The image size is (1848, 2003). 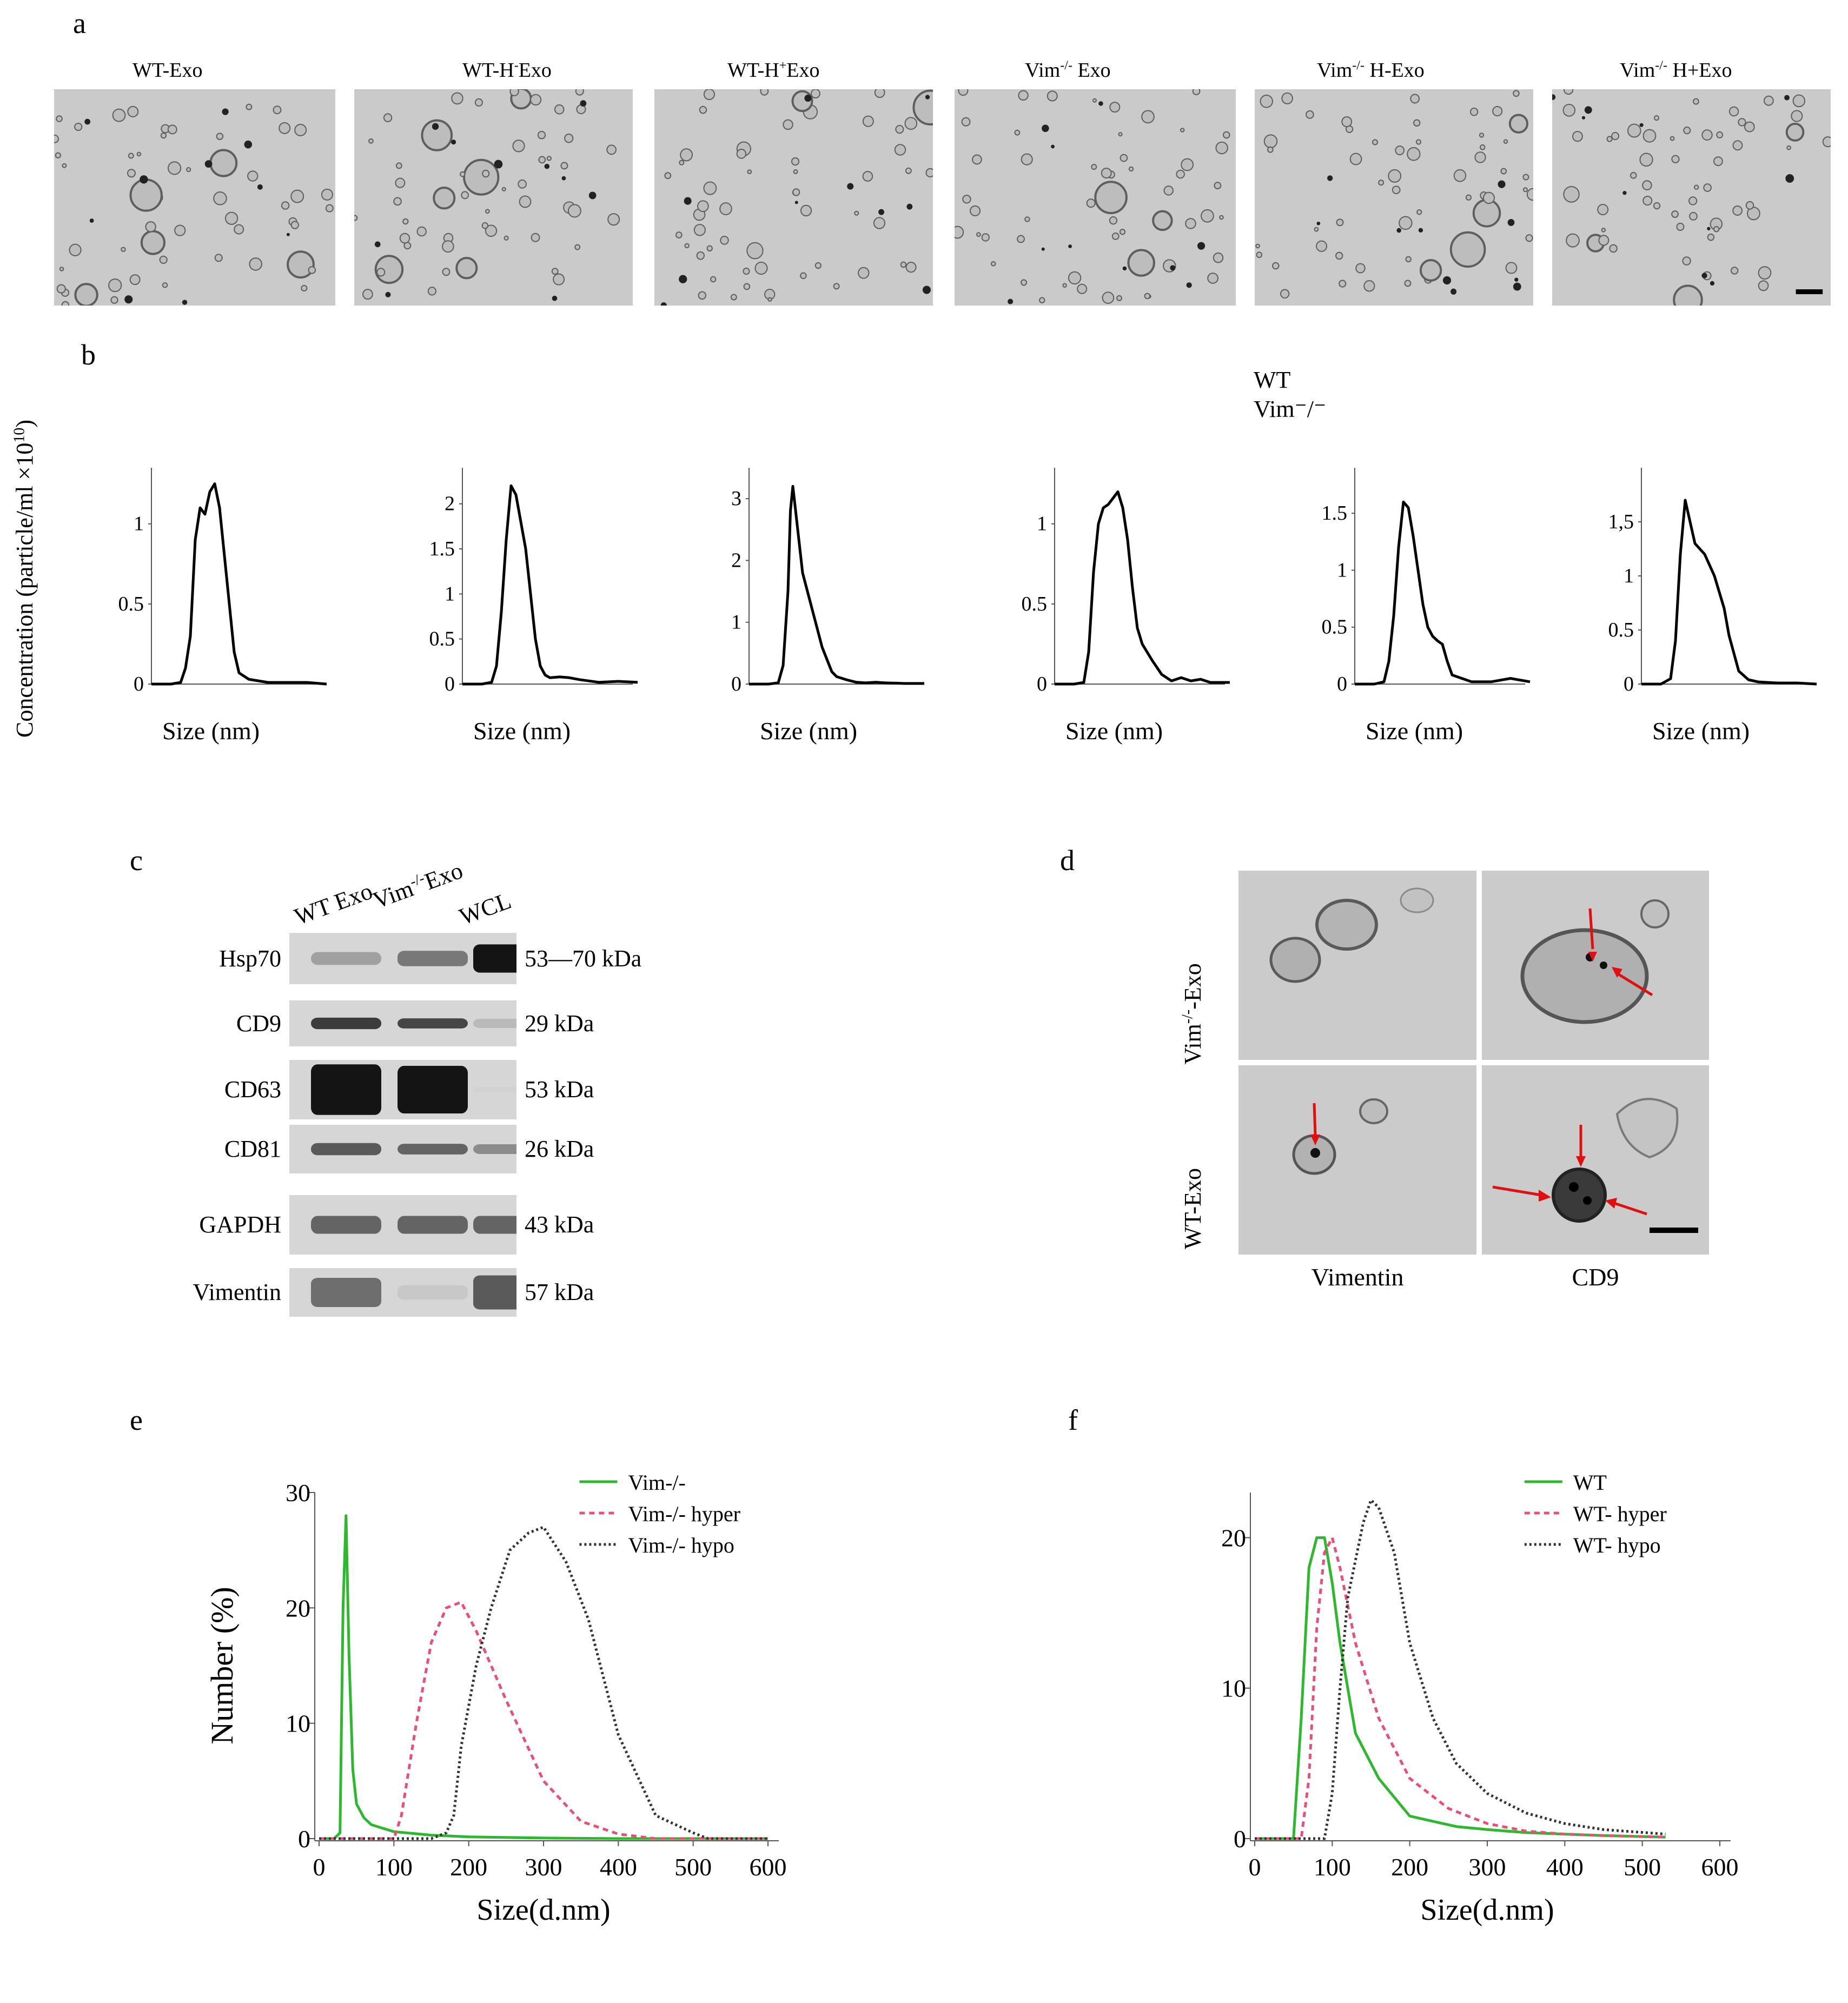 I want to click on dls-ytick-label: 30, so click(x=298, y=1493).